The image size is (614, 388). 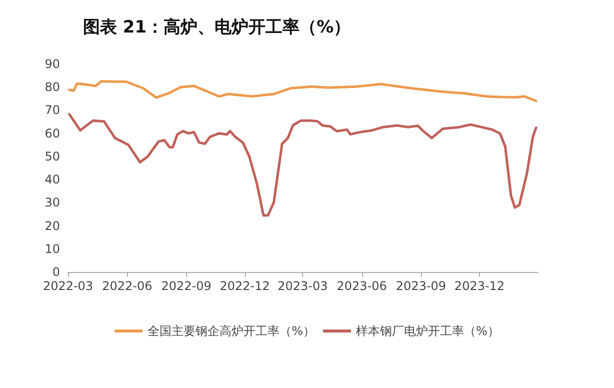 What do you see at coordinates (52, 156) in the screenshot?
I see `y-tick-label: 50` at bounding box center [52, 156].